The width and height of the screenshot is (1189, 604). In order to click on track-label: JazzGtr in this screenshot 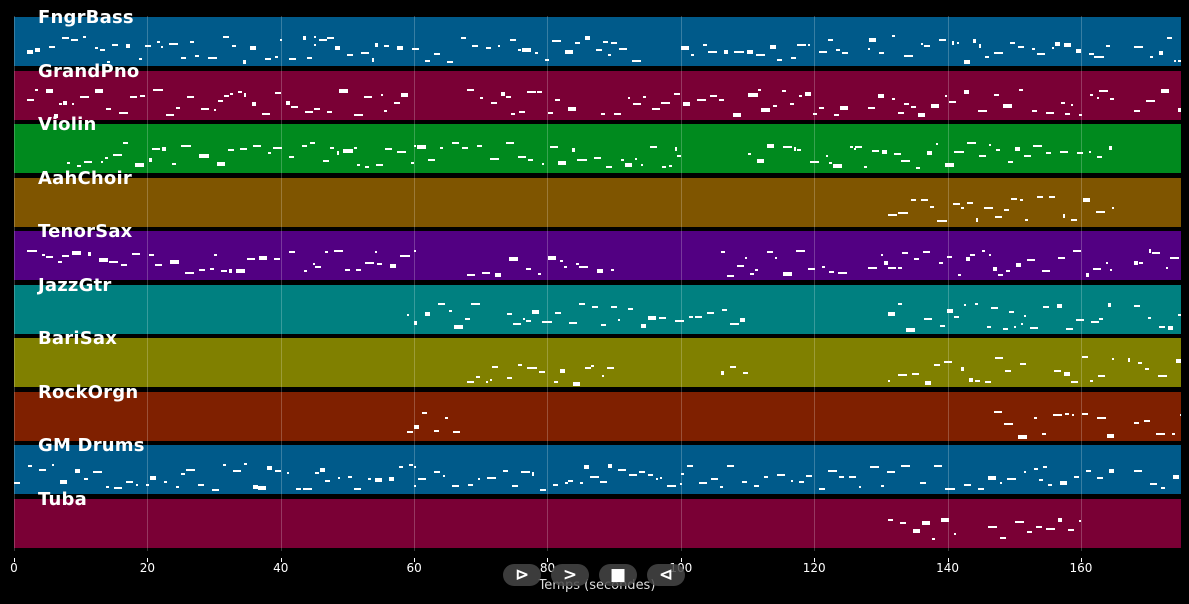, I will do `click(75, 285)`.